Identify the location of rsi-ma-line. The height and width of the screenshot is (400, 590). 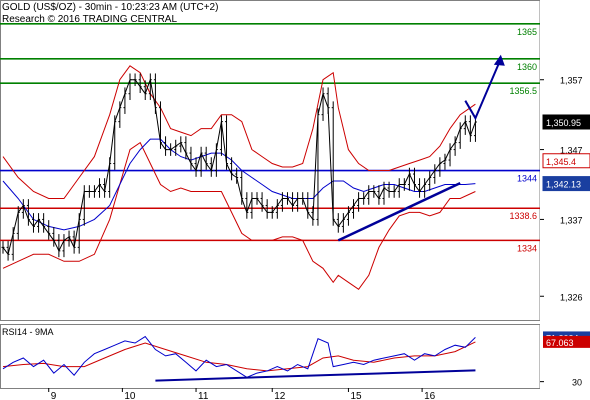
(239, 356).